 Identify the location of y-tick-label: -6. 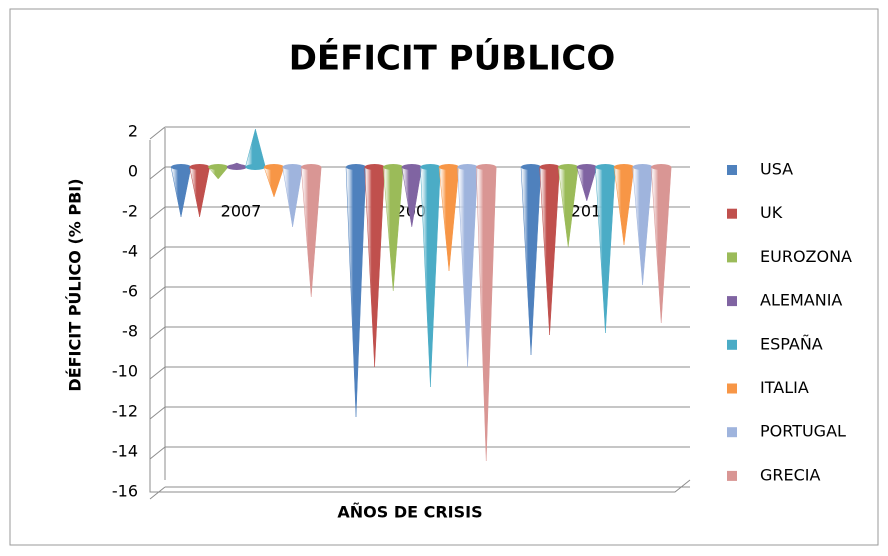
(130, 291).